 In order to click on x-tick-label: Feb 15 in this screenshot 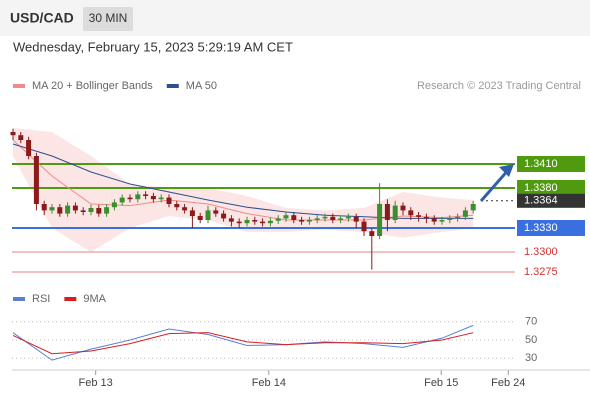, I will do `click(441, 383)`.